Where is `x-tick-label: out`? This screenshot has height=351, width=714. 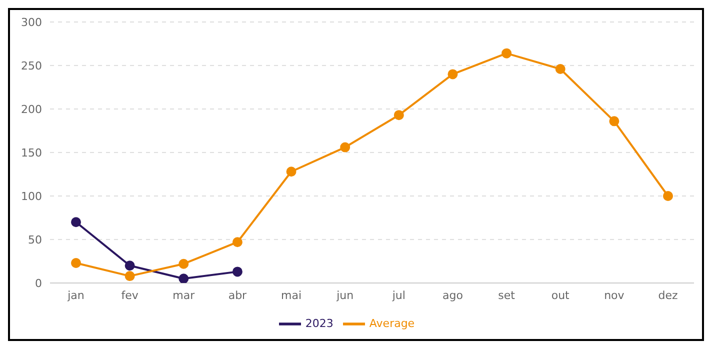
x-tick-label: out is located at coordinates (560, 295).